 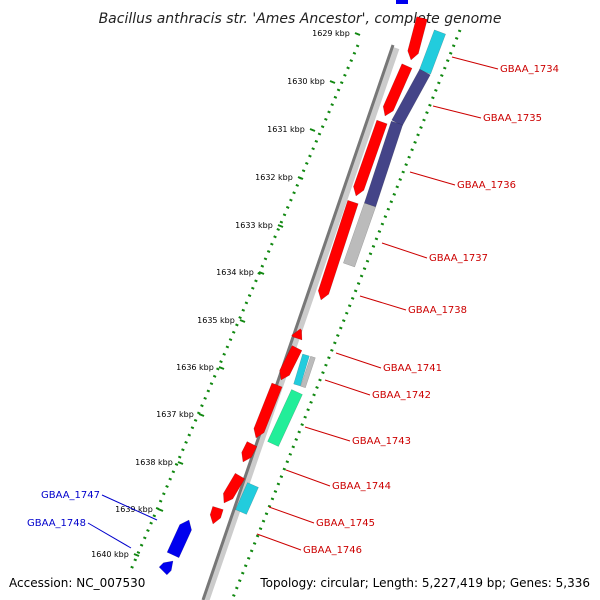 What do you see at coordinates (77, 583) in the screenshot?
I see `accession-text: Accession: NC_007530` at bounding box center [77, 583].